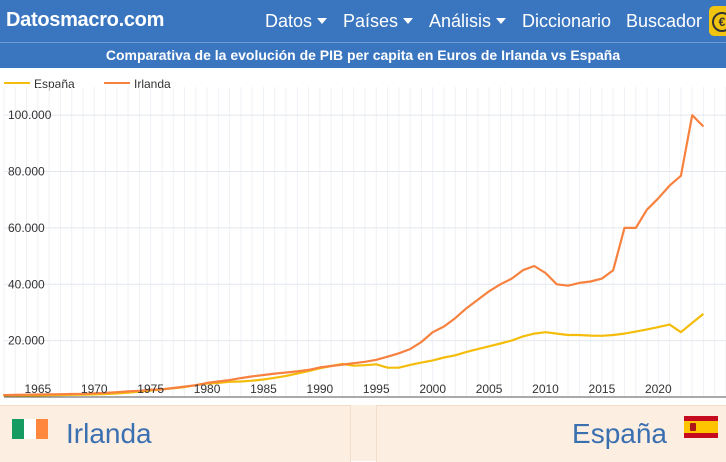 The height and width of the screenshot is (462, 726). I want to click on y-tick-label: 20.000, so click(26, 341).